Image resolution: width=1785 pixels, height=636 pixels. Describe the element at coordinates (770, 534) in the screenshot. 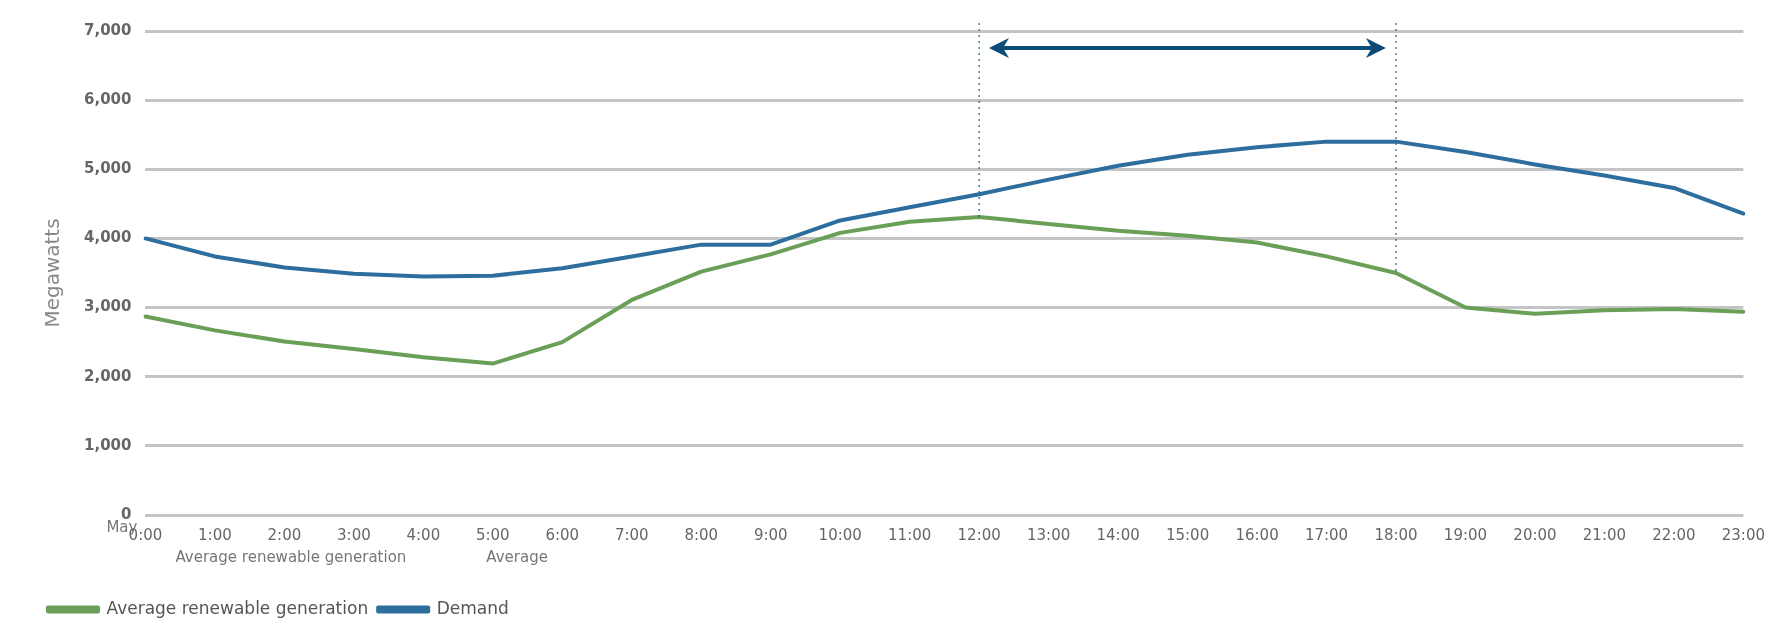

I see `x-tick-label: 9:00` at that location.